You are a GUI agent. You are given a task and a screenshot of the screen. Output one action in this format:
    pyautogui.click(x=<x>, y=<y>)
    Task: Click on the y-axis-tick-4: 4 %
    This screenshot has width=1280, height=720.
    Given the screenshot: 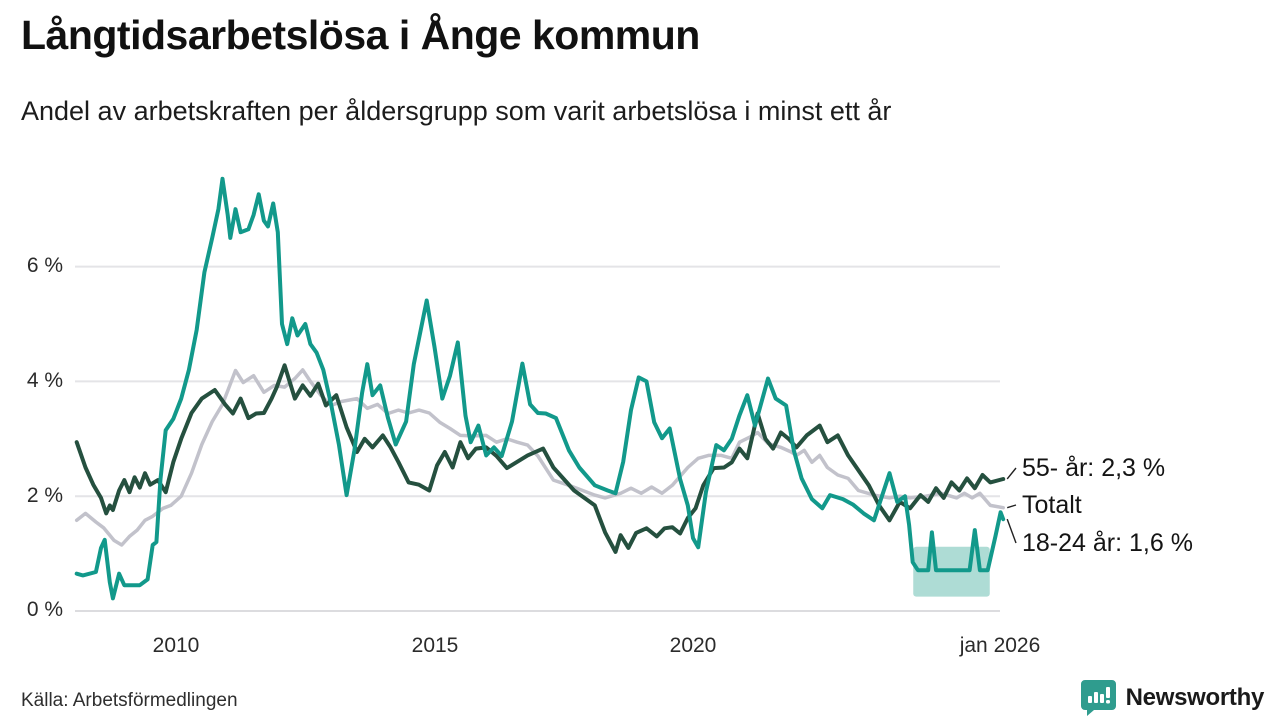 What is the action you would take?
    pyautogui.click(x=44, y=380)
    